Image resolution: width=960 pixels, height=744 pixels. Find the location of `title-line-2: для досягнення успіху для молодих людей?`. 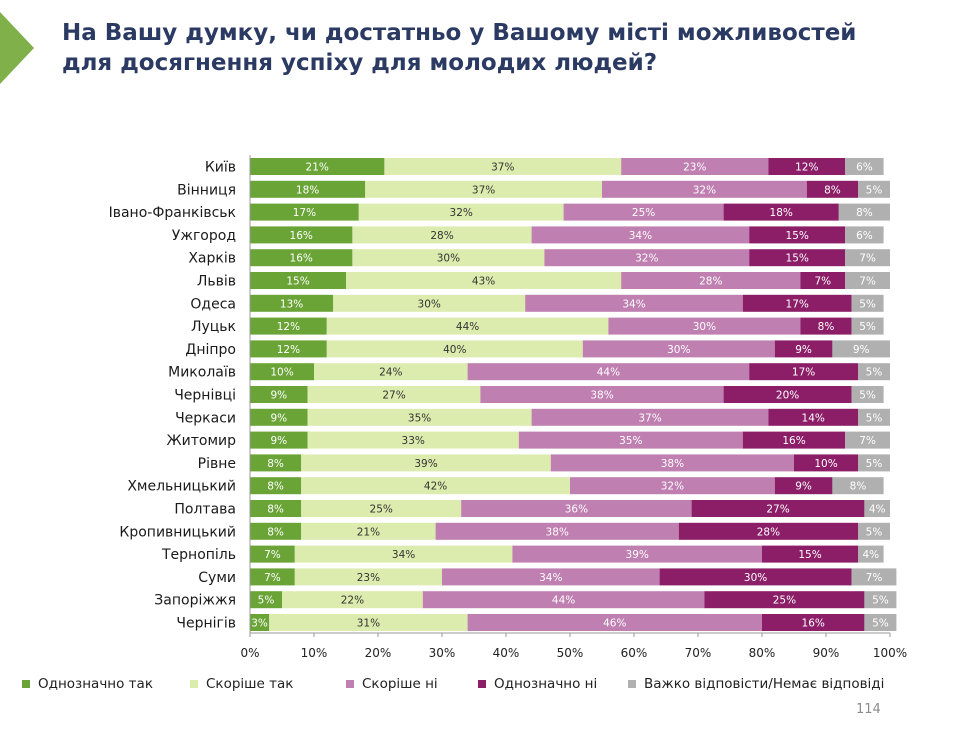

title-line-2: для досягнення успіху для молодих людей? is located at coordinates (360, 63).